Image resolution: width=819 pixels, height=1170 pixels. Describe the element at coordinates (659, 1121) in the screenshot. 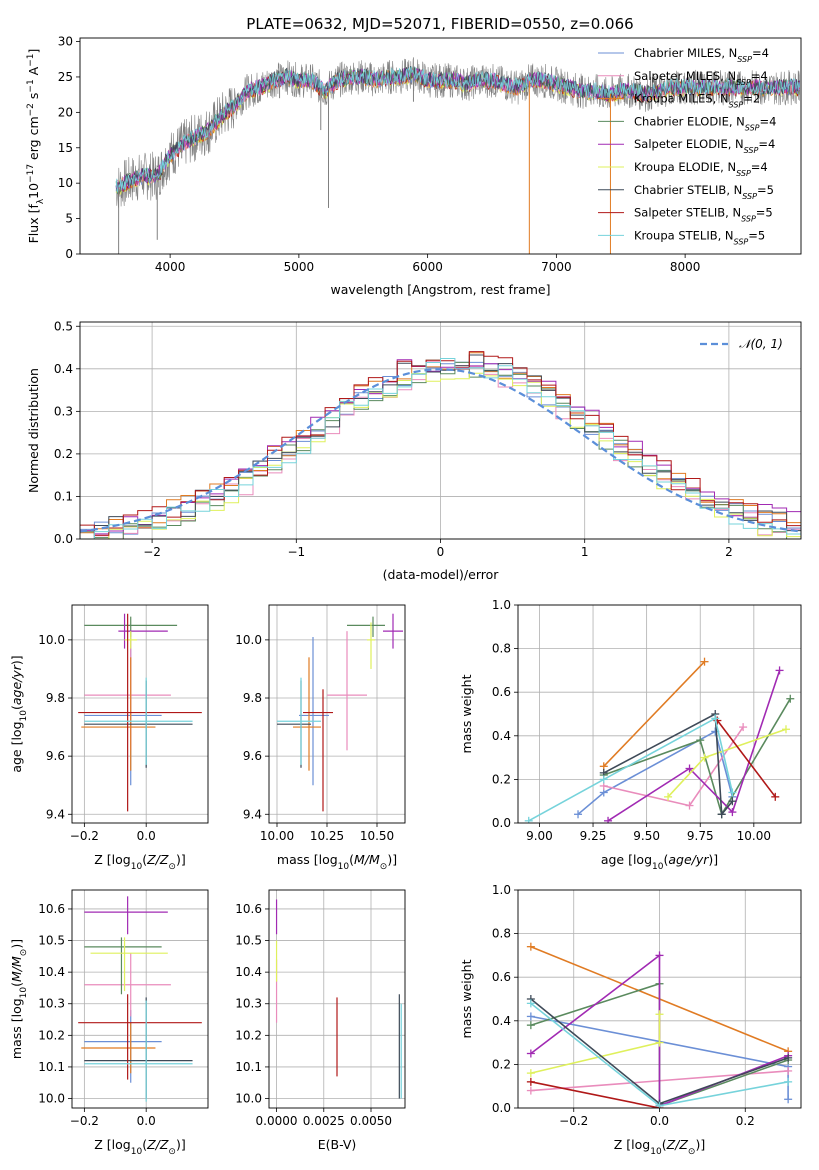

I see `weight-vs-Z-xtick-label: 0.0` at that location.